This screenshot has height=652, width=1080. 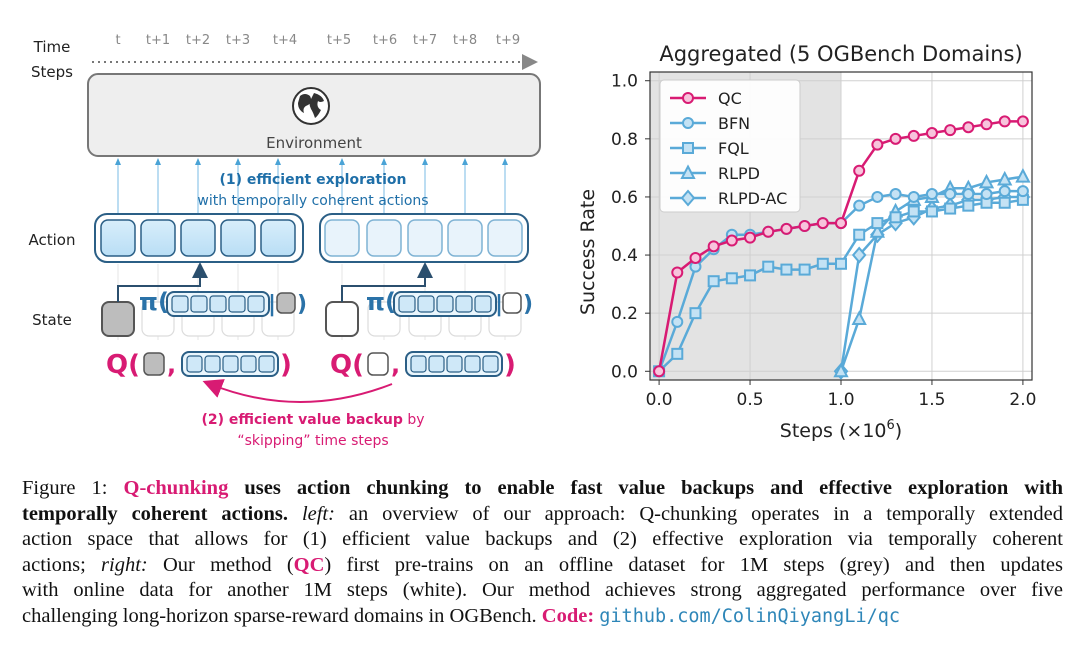 What do you see at coordinates (302, 304) in the screenshot?
I see `policy-close-1: )` at bounding box center [302, 304].